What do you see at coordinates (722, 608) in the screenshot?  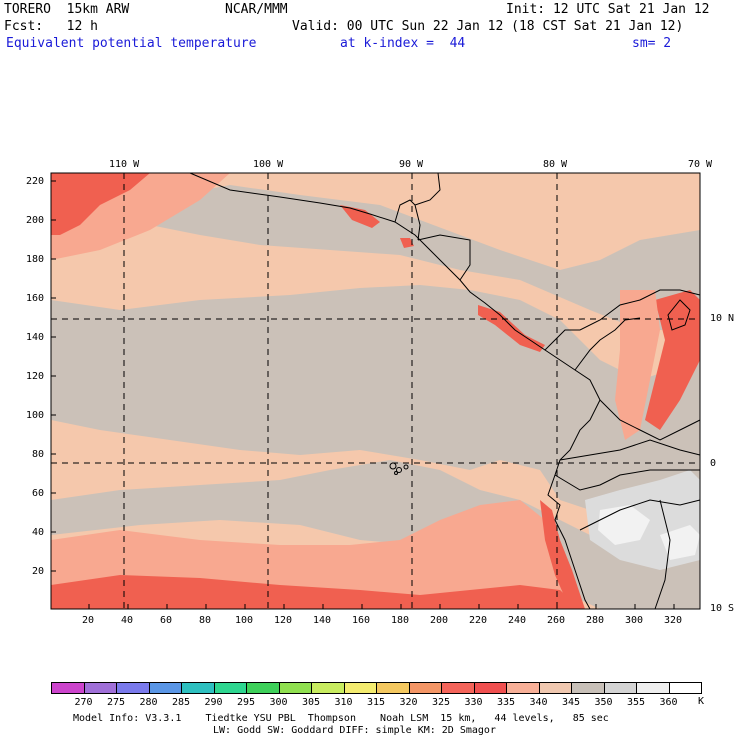 I see `lat-label: 10 S` at bounding box center [722, 608].